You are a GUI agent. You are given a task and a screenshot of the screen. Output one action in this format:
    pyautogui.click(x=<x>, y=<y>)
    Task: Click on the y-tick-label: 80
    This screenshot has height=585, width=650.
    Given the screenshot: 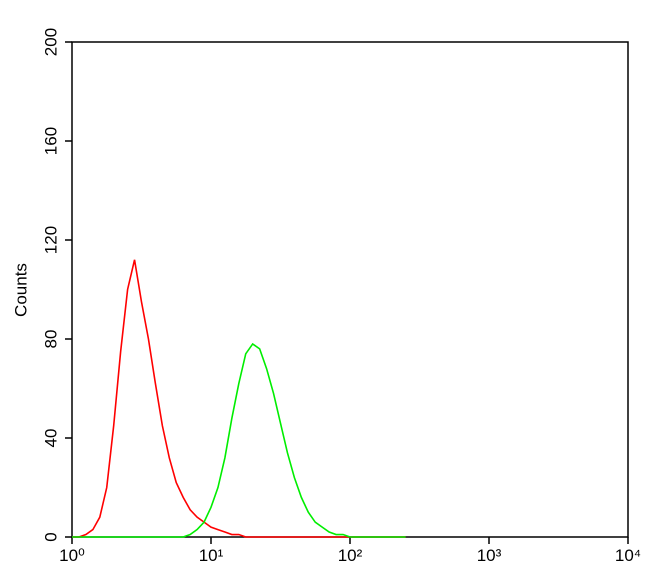 What is the action you would take?
    pyautogui.click(x=50, y=339)
    